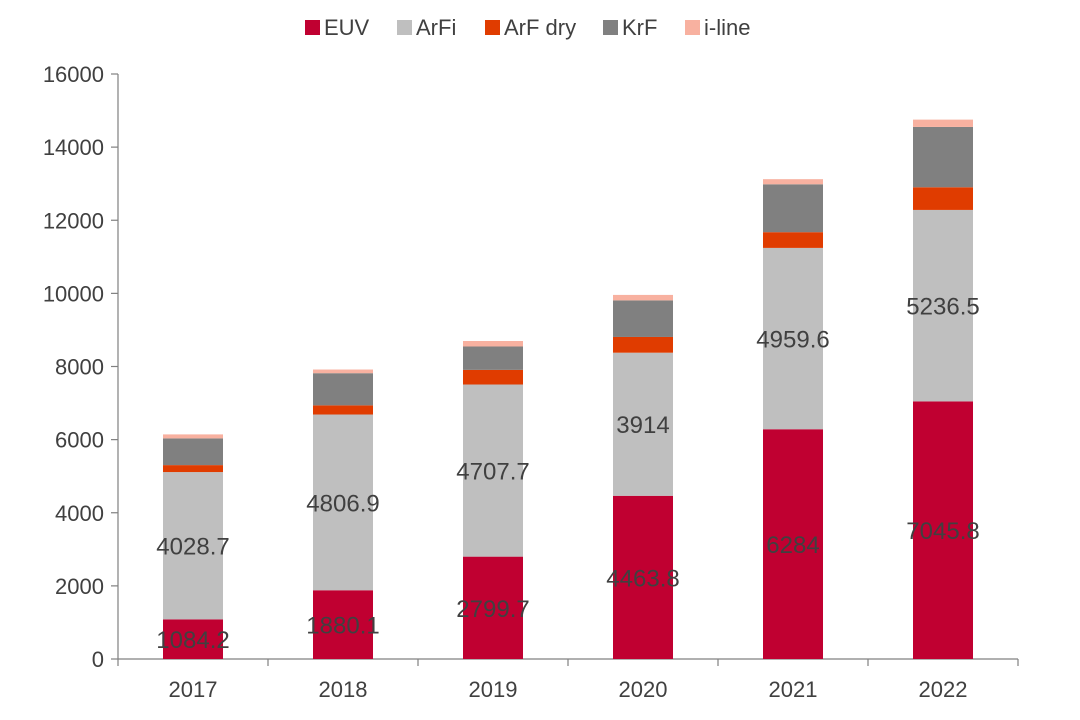 The width and height of the screenshot is (1080, 720). Describe the element at coordinates (943, 157) in the screenshot. I see `bar-krf-2022` at that location.